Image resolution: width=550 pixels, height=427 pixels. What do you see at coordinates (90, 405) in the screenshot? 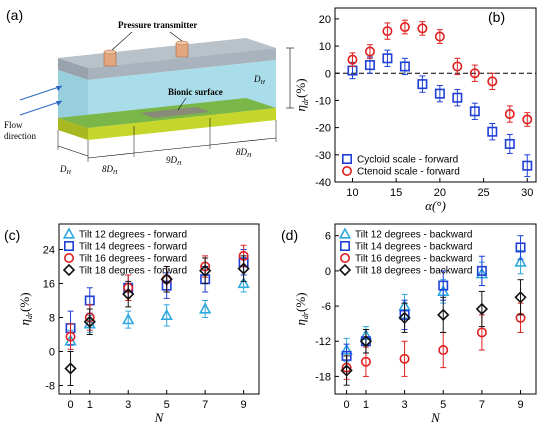
I see `panel-c-xtick-label-1: 1` at bounding box center [90, 405].